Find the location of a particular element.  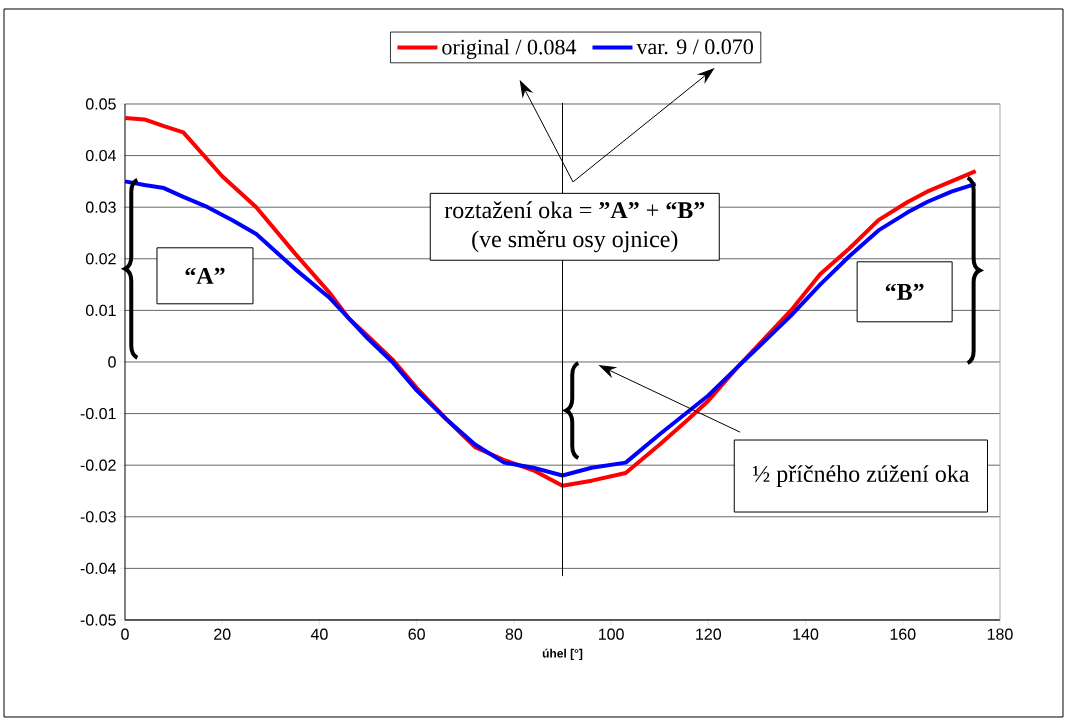

x-tick-label: 0 is located at coordinates (125, 634).